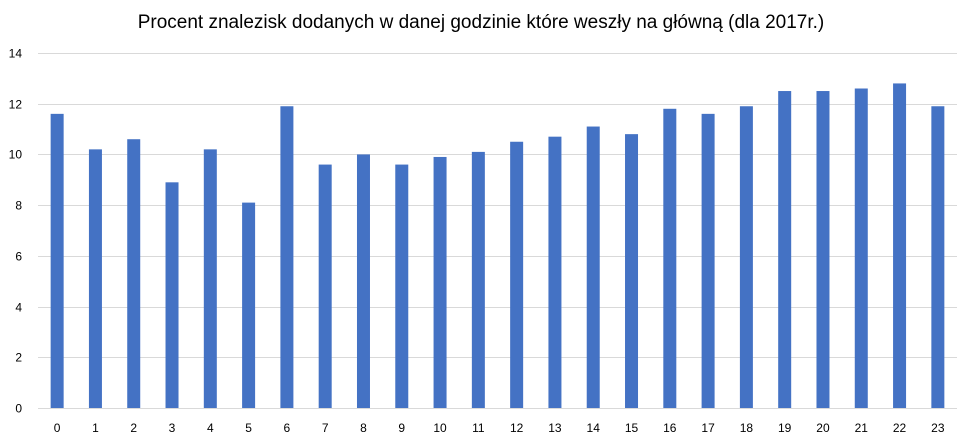  Describe the element at coordinates (210, 428) in the screenshot. I see `x-tick-label: 4` at that location.